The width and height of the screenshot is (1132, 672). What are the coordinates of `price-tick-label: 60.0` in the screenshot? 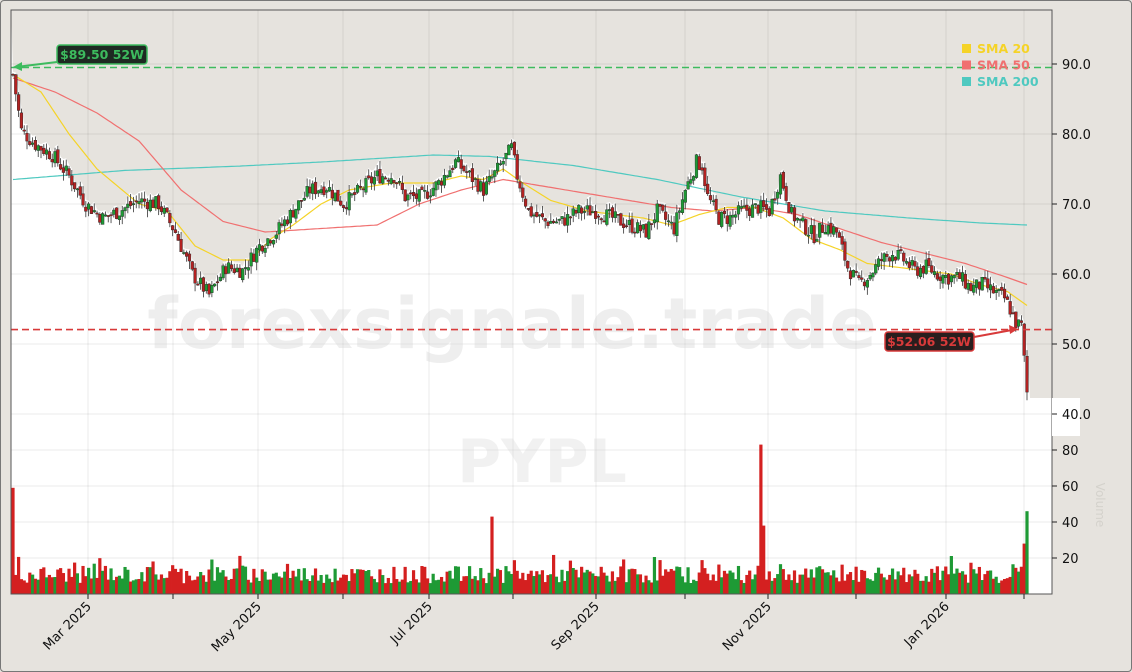 It's located at (1076, 275).